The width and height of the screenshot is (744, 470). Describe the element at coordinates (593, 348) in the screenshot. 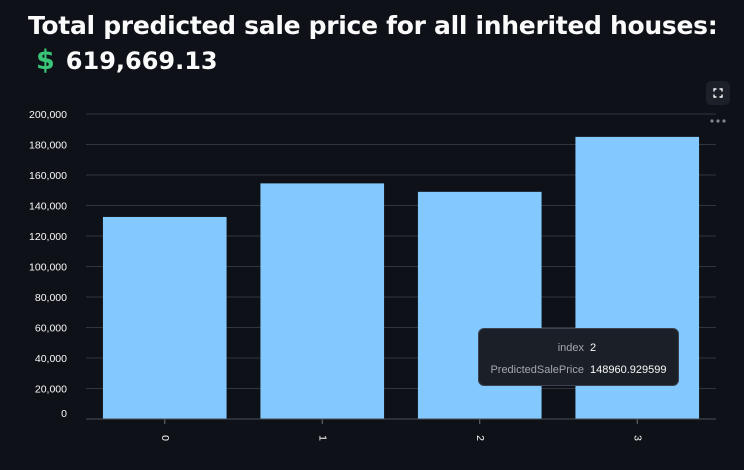

I see `tooltip-value: 2` at that location.